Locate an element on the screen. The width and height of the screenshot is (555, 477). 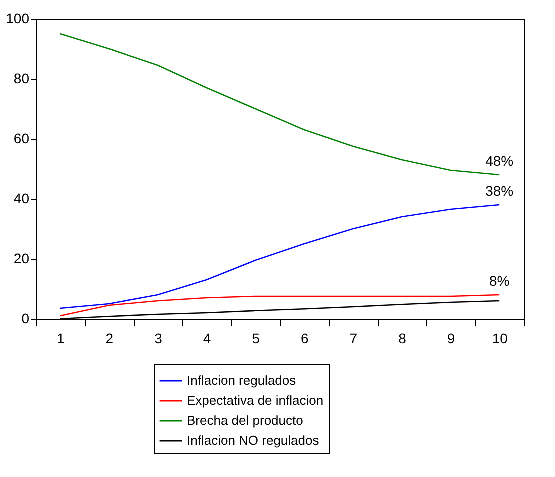
x-tick-label: 8 is located at coordinates (402, 338).